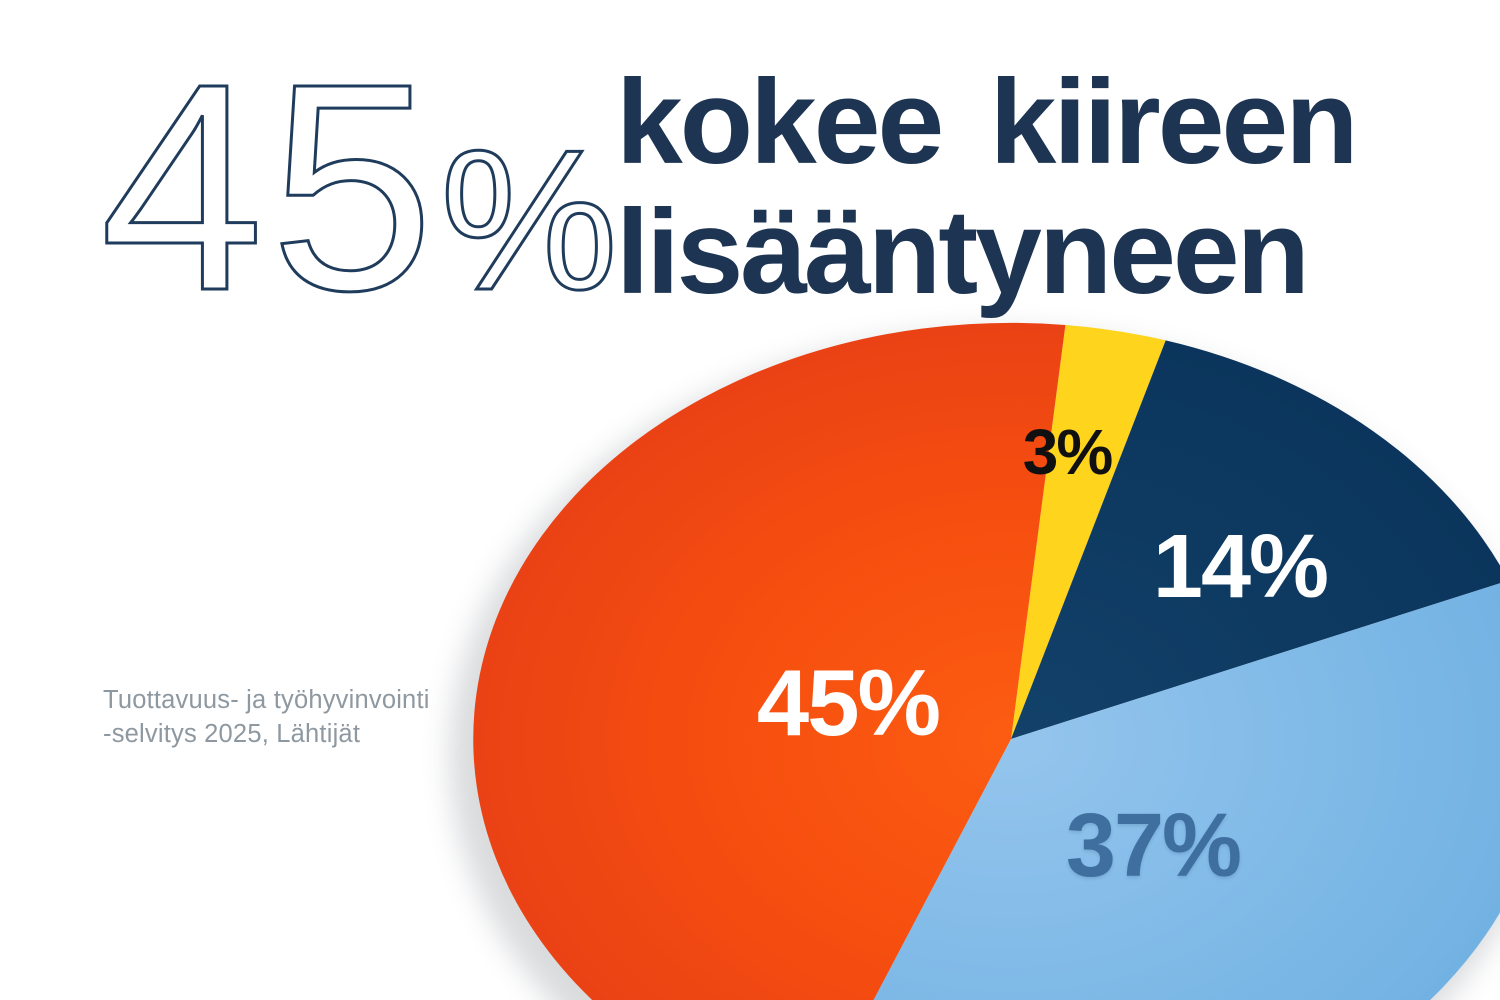 The image size is (1500, 1000). I want to click on source-note-line-2: -selvitys 2025, Lähtijät, so click(232, 733).